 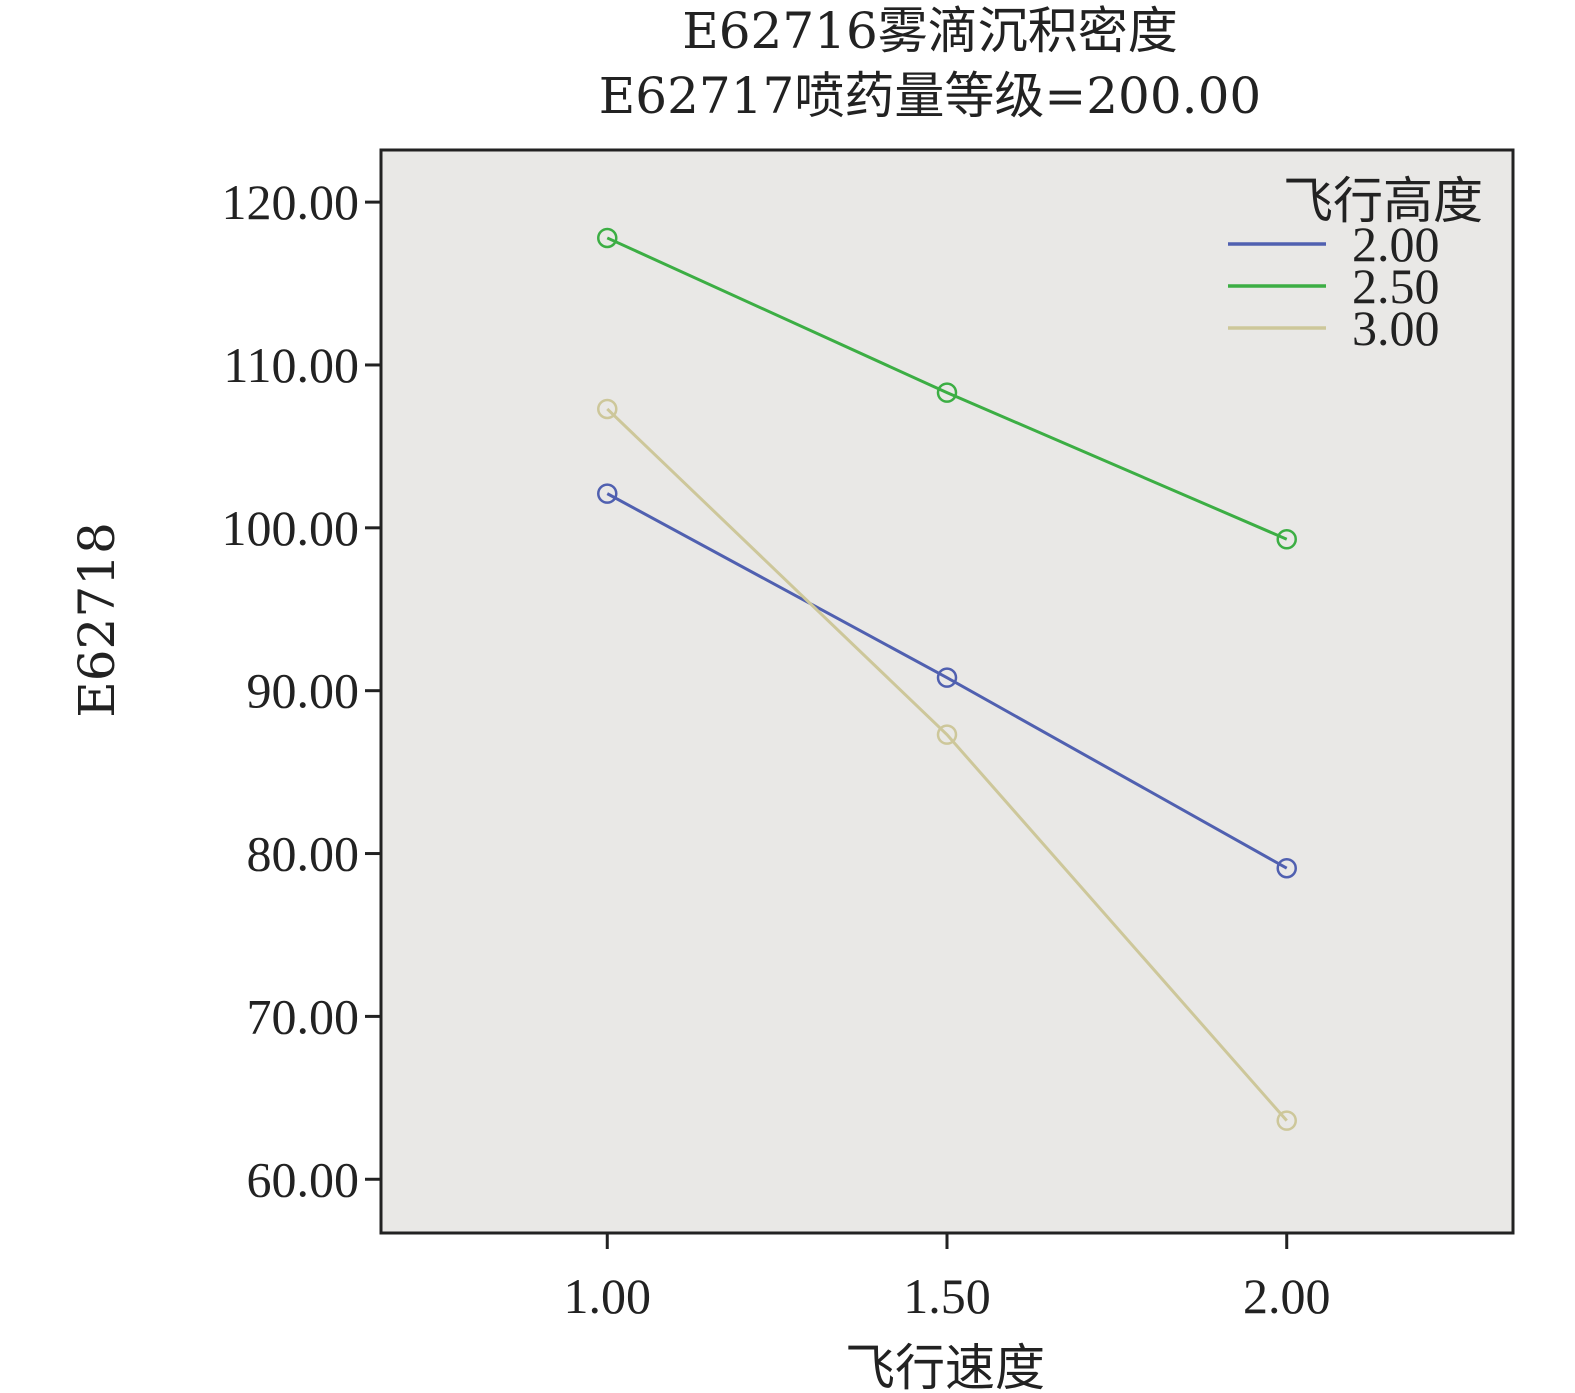 I want to click on series-line-2.50, so click(x=947, y=388).